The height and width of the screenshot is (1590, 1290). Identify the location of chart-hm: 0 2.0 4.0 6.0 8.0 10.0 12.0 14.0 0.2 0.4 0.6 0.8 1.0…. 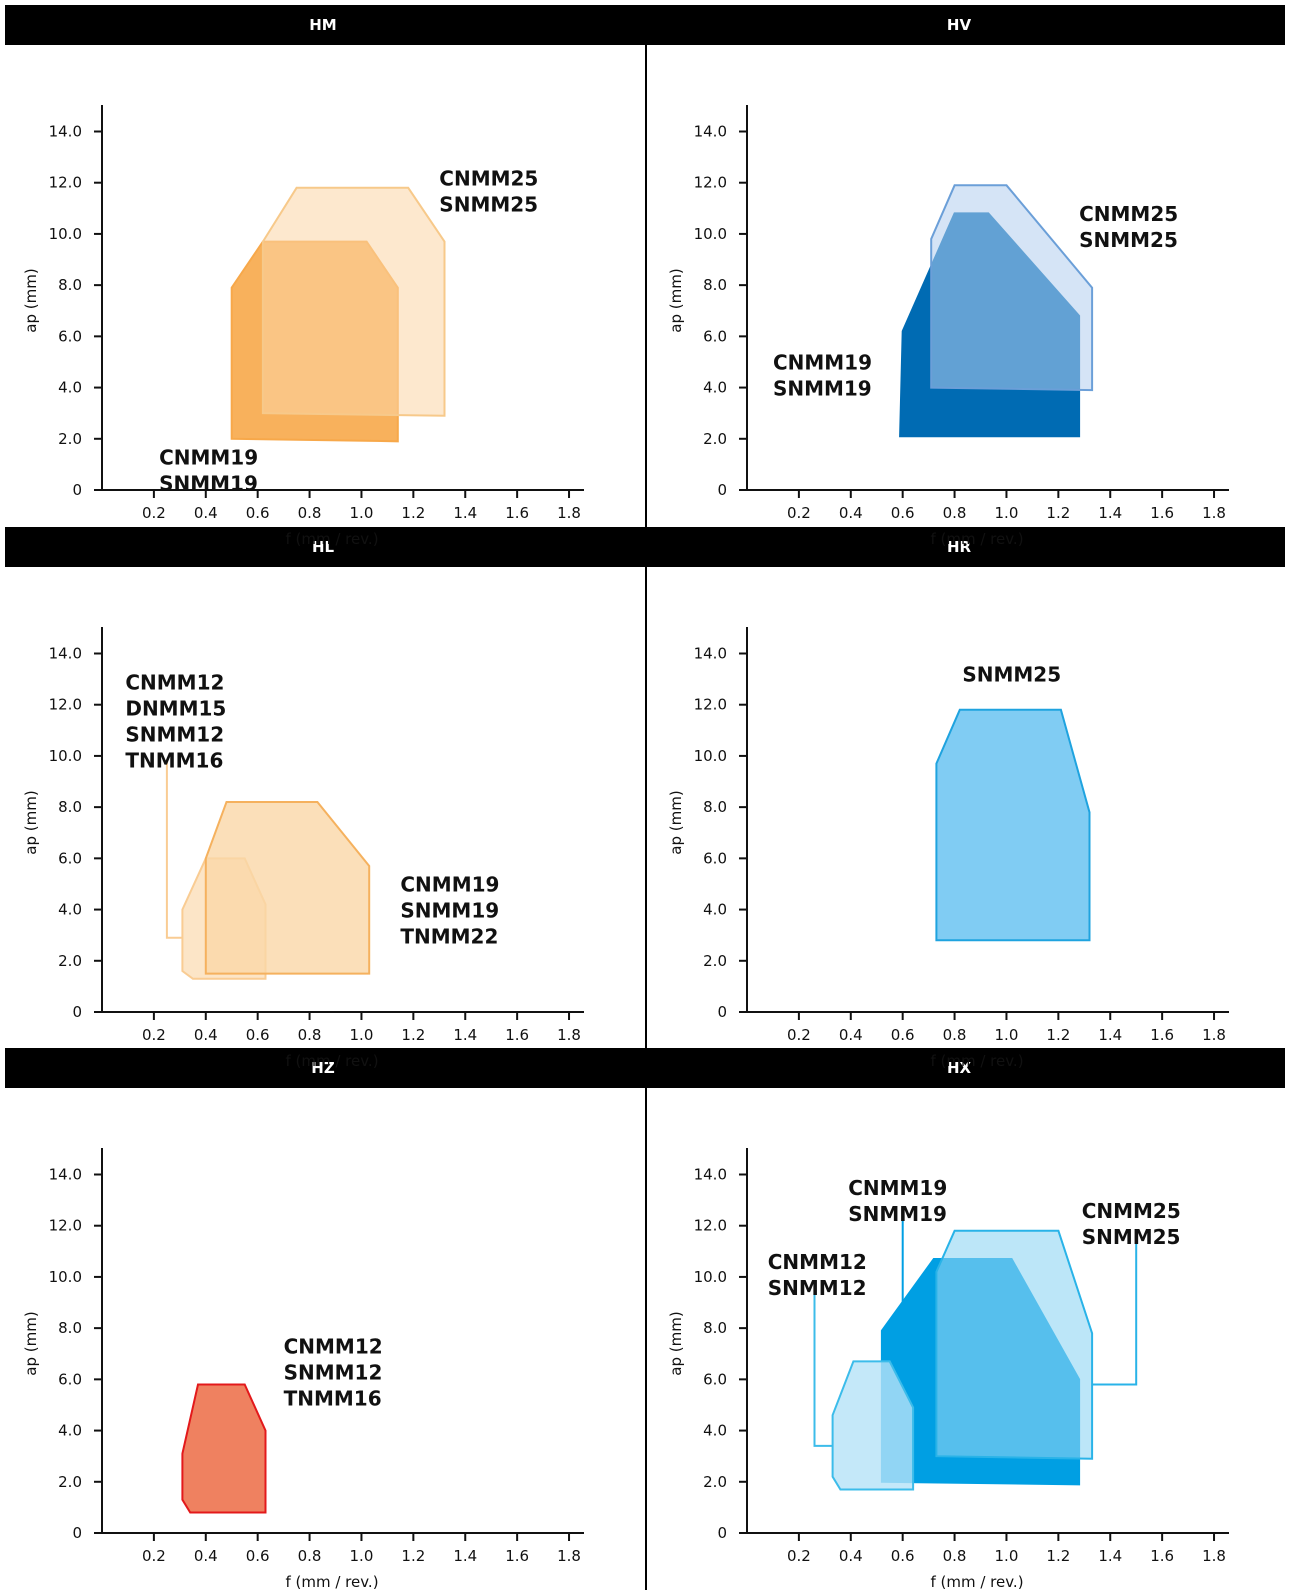
(303, 326).